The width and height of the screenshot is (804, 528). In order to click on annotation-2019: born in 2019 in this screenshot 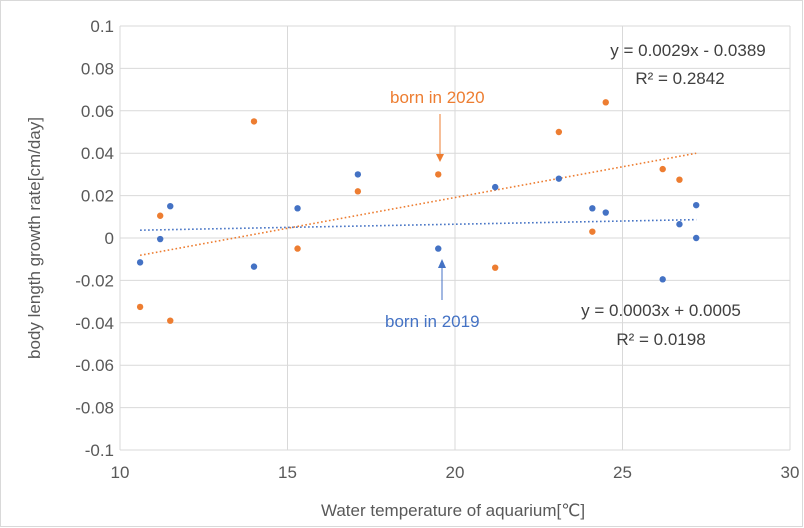, I will do `click(432, 295)`.